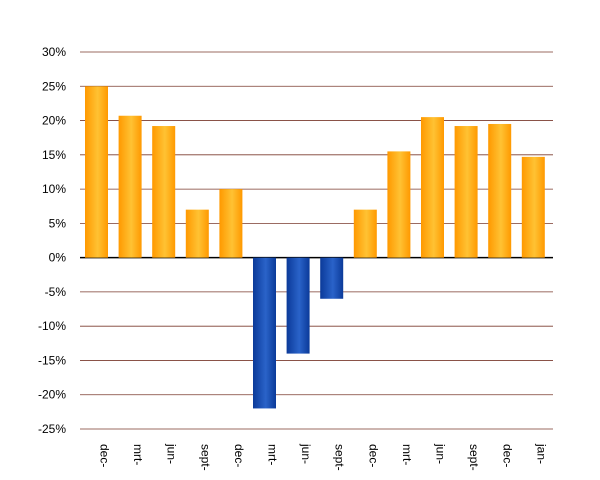 The image size is (600, 480). What do you see at coordinates (52, 326) in the screenshot?
I see `y-tick-label: -10%` at bounding box center [52, 326].